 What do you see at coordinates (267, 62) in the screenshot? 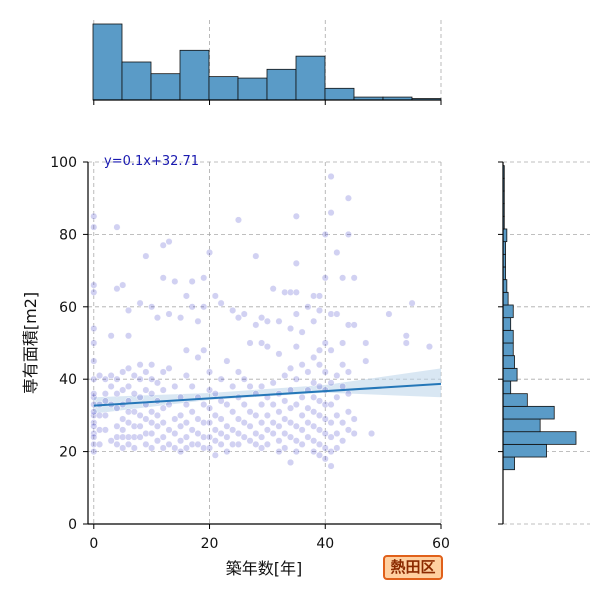
I see `x-histogram` at bounding box center [267, 62].